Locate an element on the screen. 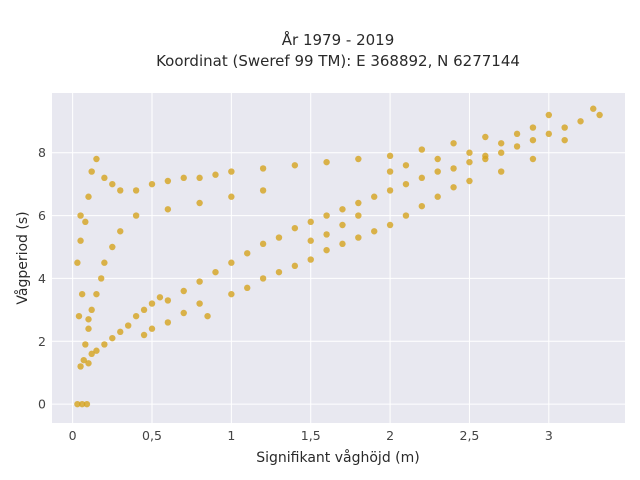 This screenshot has width=640, height=480. x-tick-label: 2 is located at coordinates (390, 435).